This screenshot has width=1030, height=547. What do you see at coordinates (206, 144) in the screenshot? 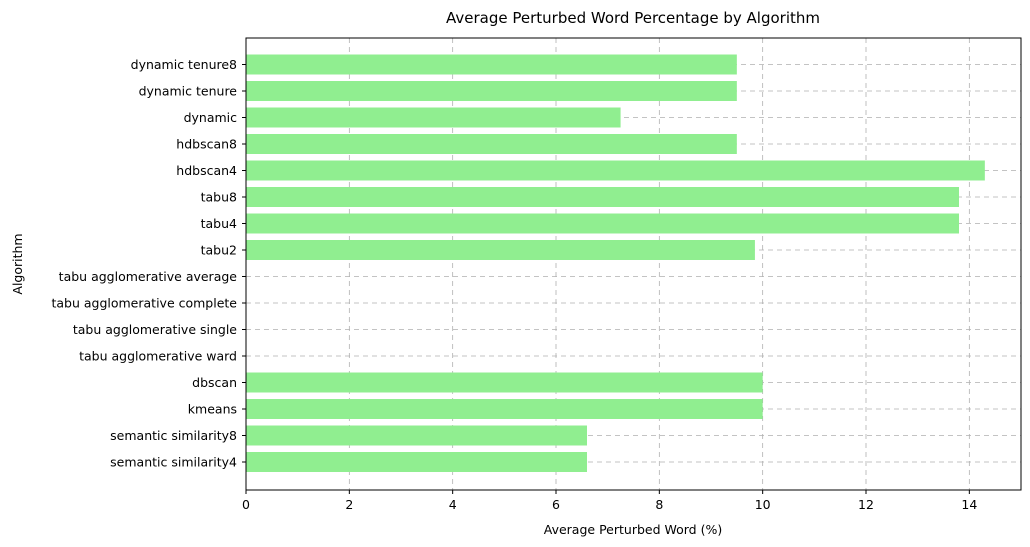
I see `y-tick-label: hdbscan8` at bounding box center [206, 144].